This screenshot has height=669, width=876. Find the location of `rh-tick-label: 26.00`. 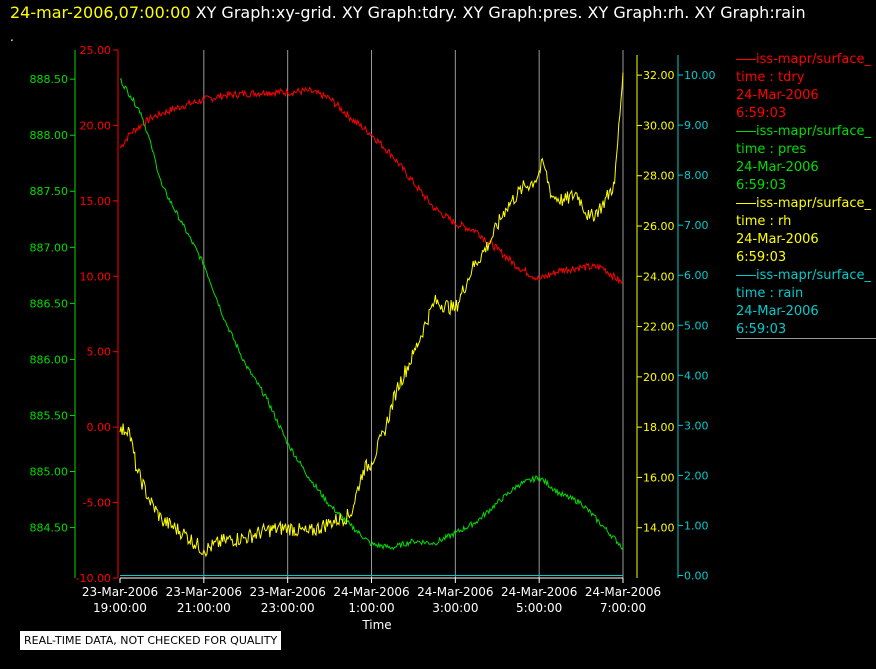

rh-tick-label: 26.00 is located at coordinates (659, 226).